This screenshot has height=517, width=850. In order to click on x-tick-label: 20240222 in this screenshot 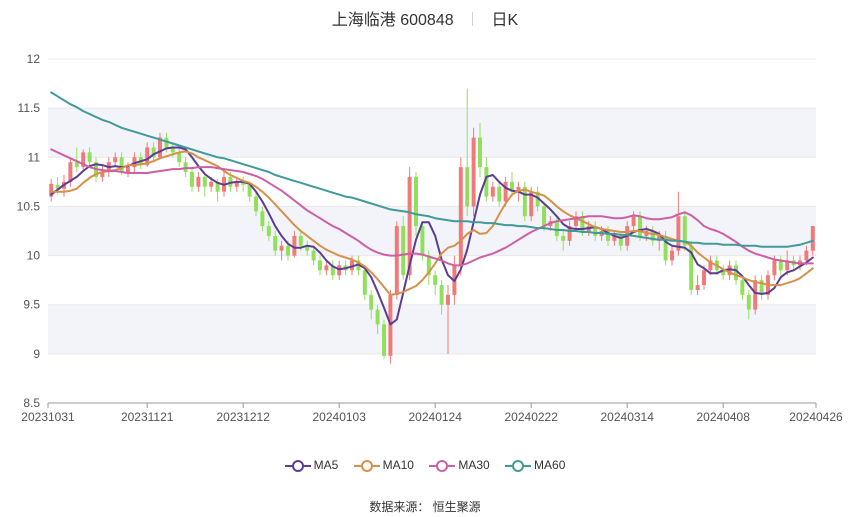, I will do `click(532, 417)`.